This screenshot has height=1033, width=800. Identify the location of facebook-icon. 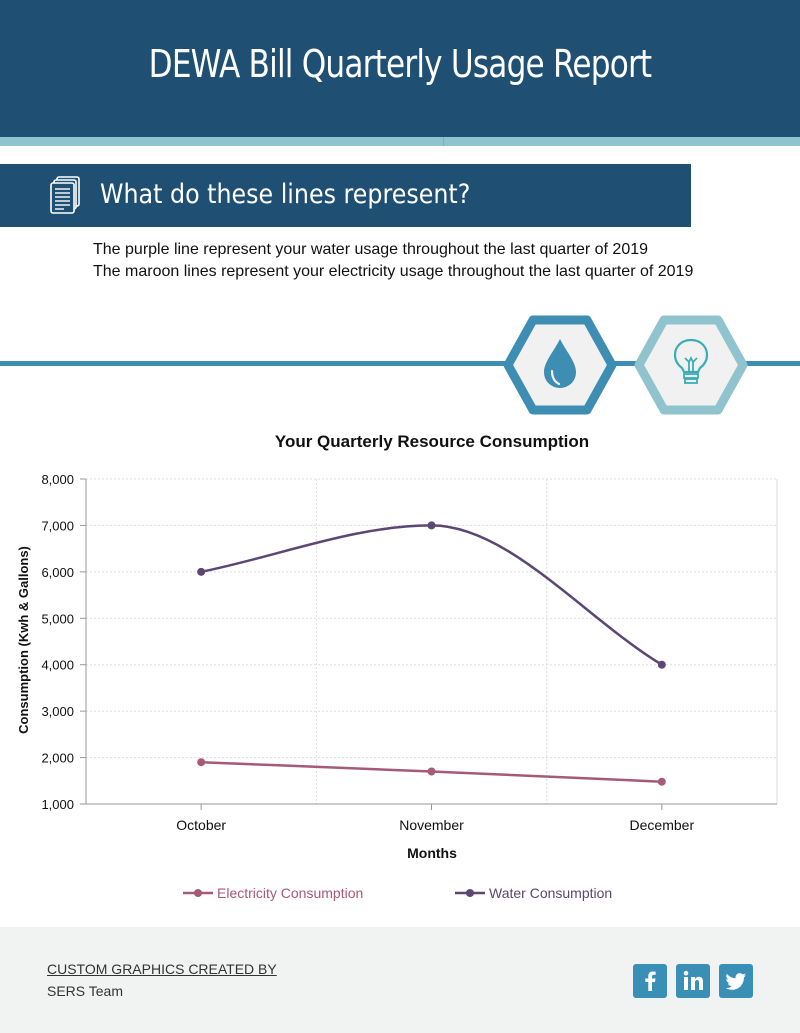
(650, 981).